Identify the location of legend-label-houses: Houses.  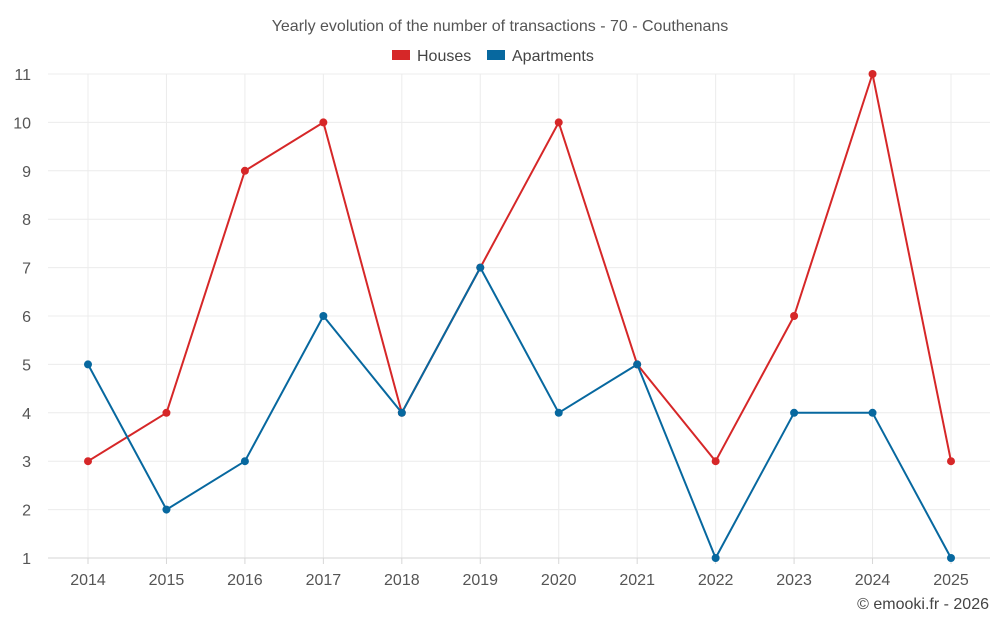
(444, 56).